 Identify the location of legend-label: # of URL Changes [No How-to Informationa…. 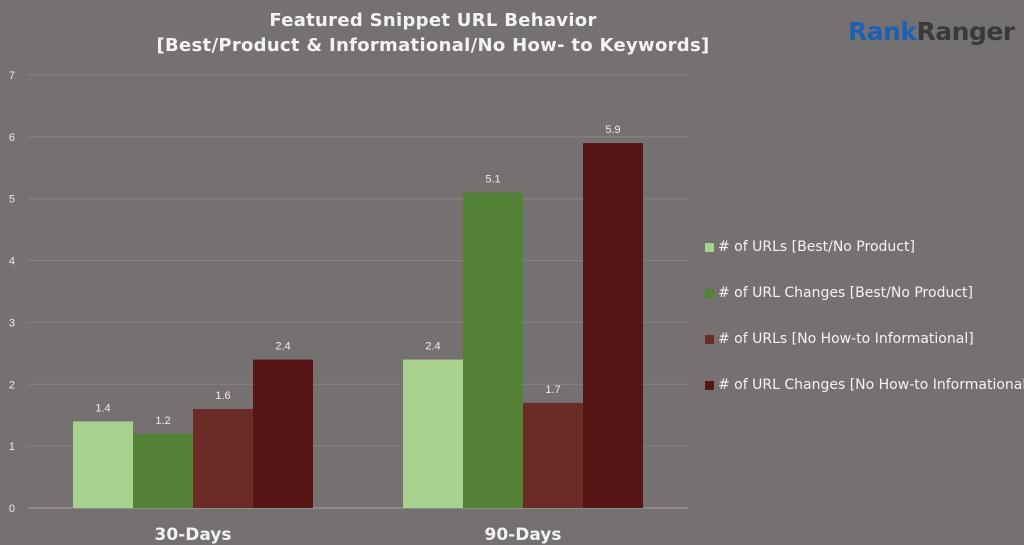
(871, 385).